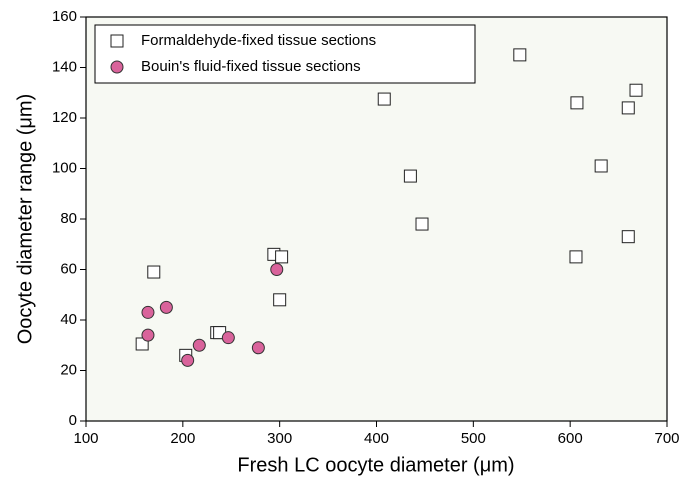 Image resolution: width=697 pixels, height=484 pixels. What do you see at coordinates (68, 268) in the screenshot?
I see `y-tick-label: 60` at bounding box center [68, 268].